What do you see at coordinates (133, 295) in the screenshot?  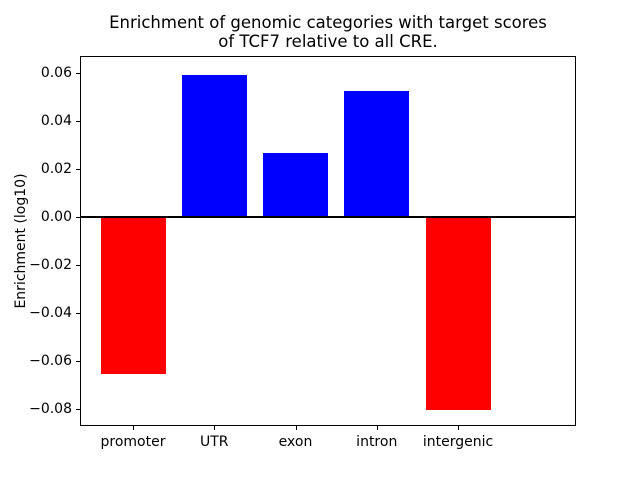 I see `bar-promoter` at bounding box center [133, 295].